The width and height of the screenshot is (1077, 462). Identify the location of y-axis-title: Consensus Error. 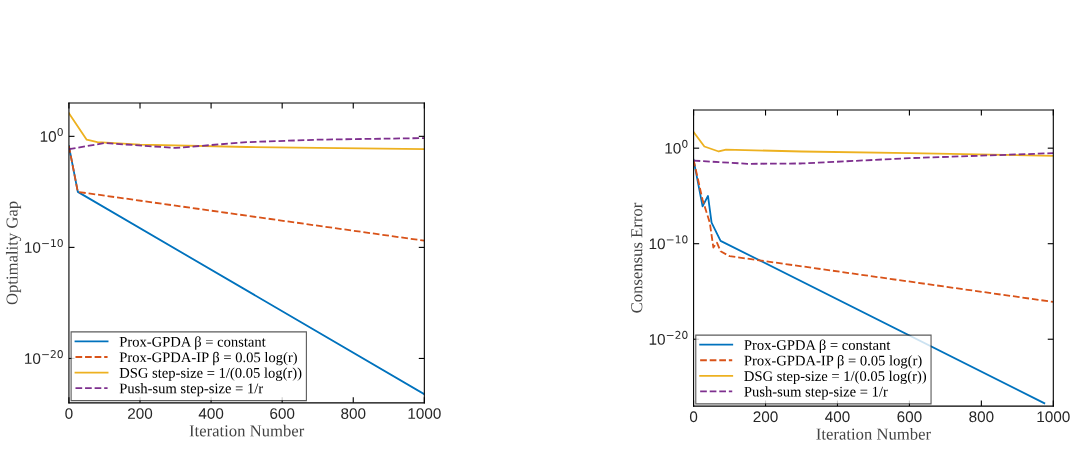
(637, 257).